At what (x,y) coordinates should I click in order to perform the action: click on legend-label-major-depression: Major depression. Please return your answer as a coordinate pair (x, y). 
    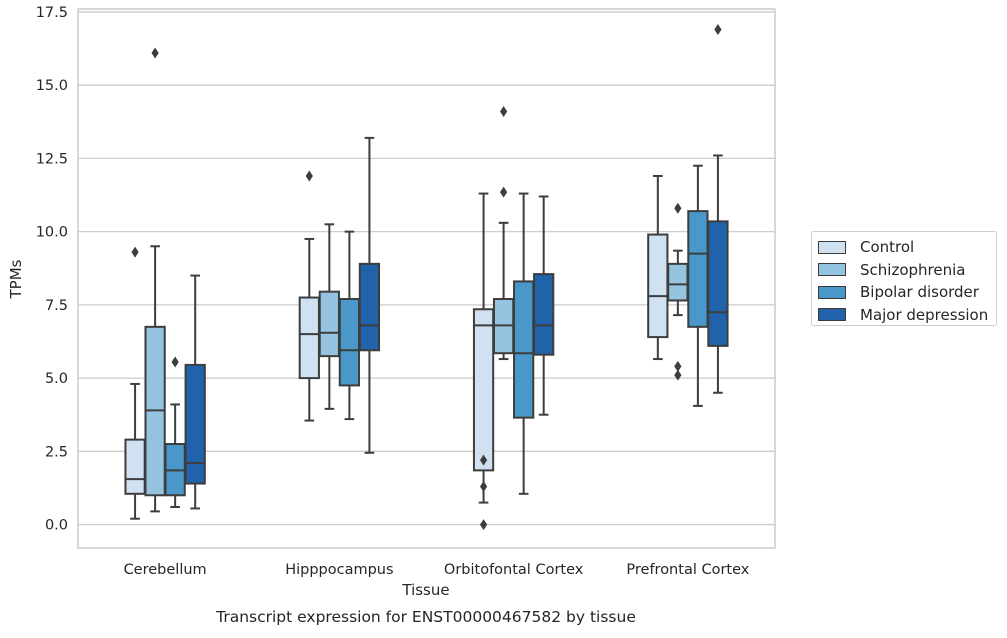
    Looking at the image, I should click on (924, 314).